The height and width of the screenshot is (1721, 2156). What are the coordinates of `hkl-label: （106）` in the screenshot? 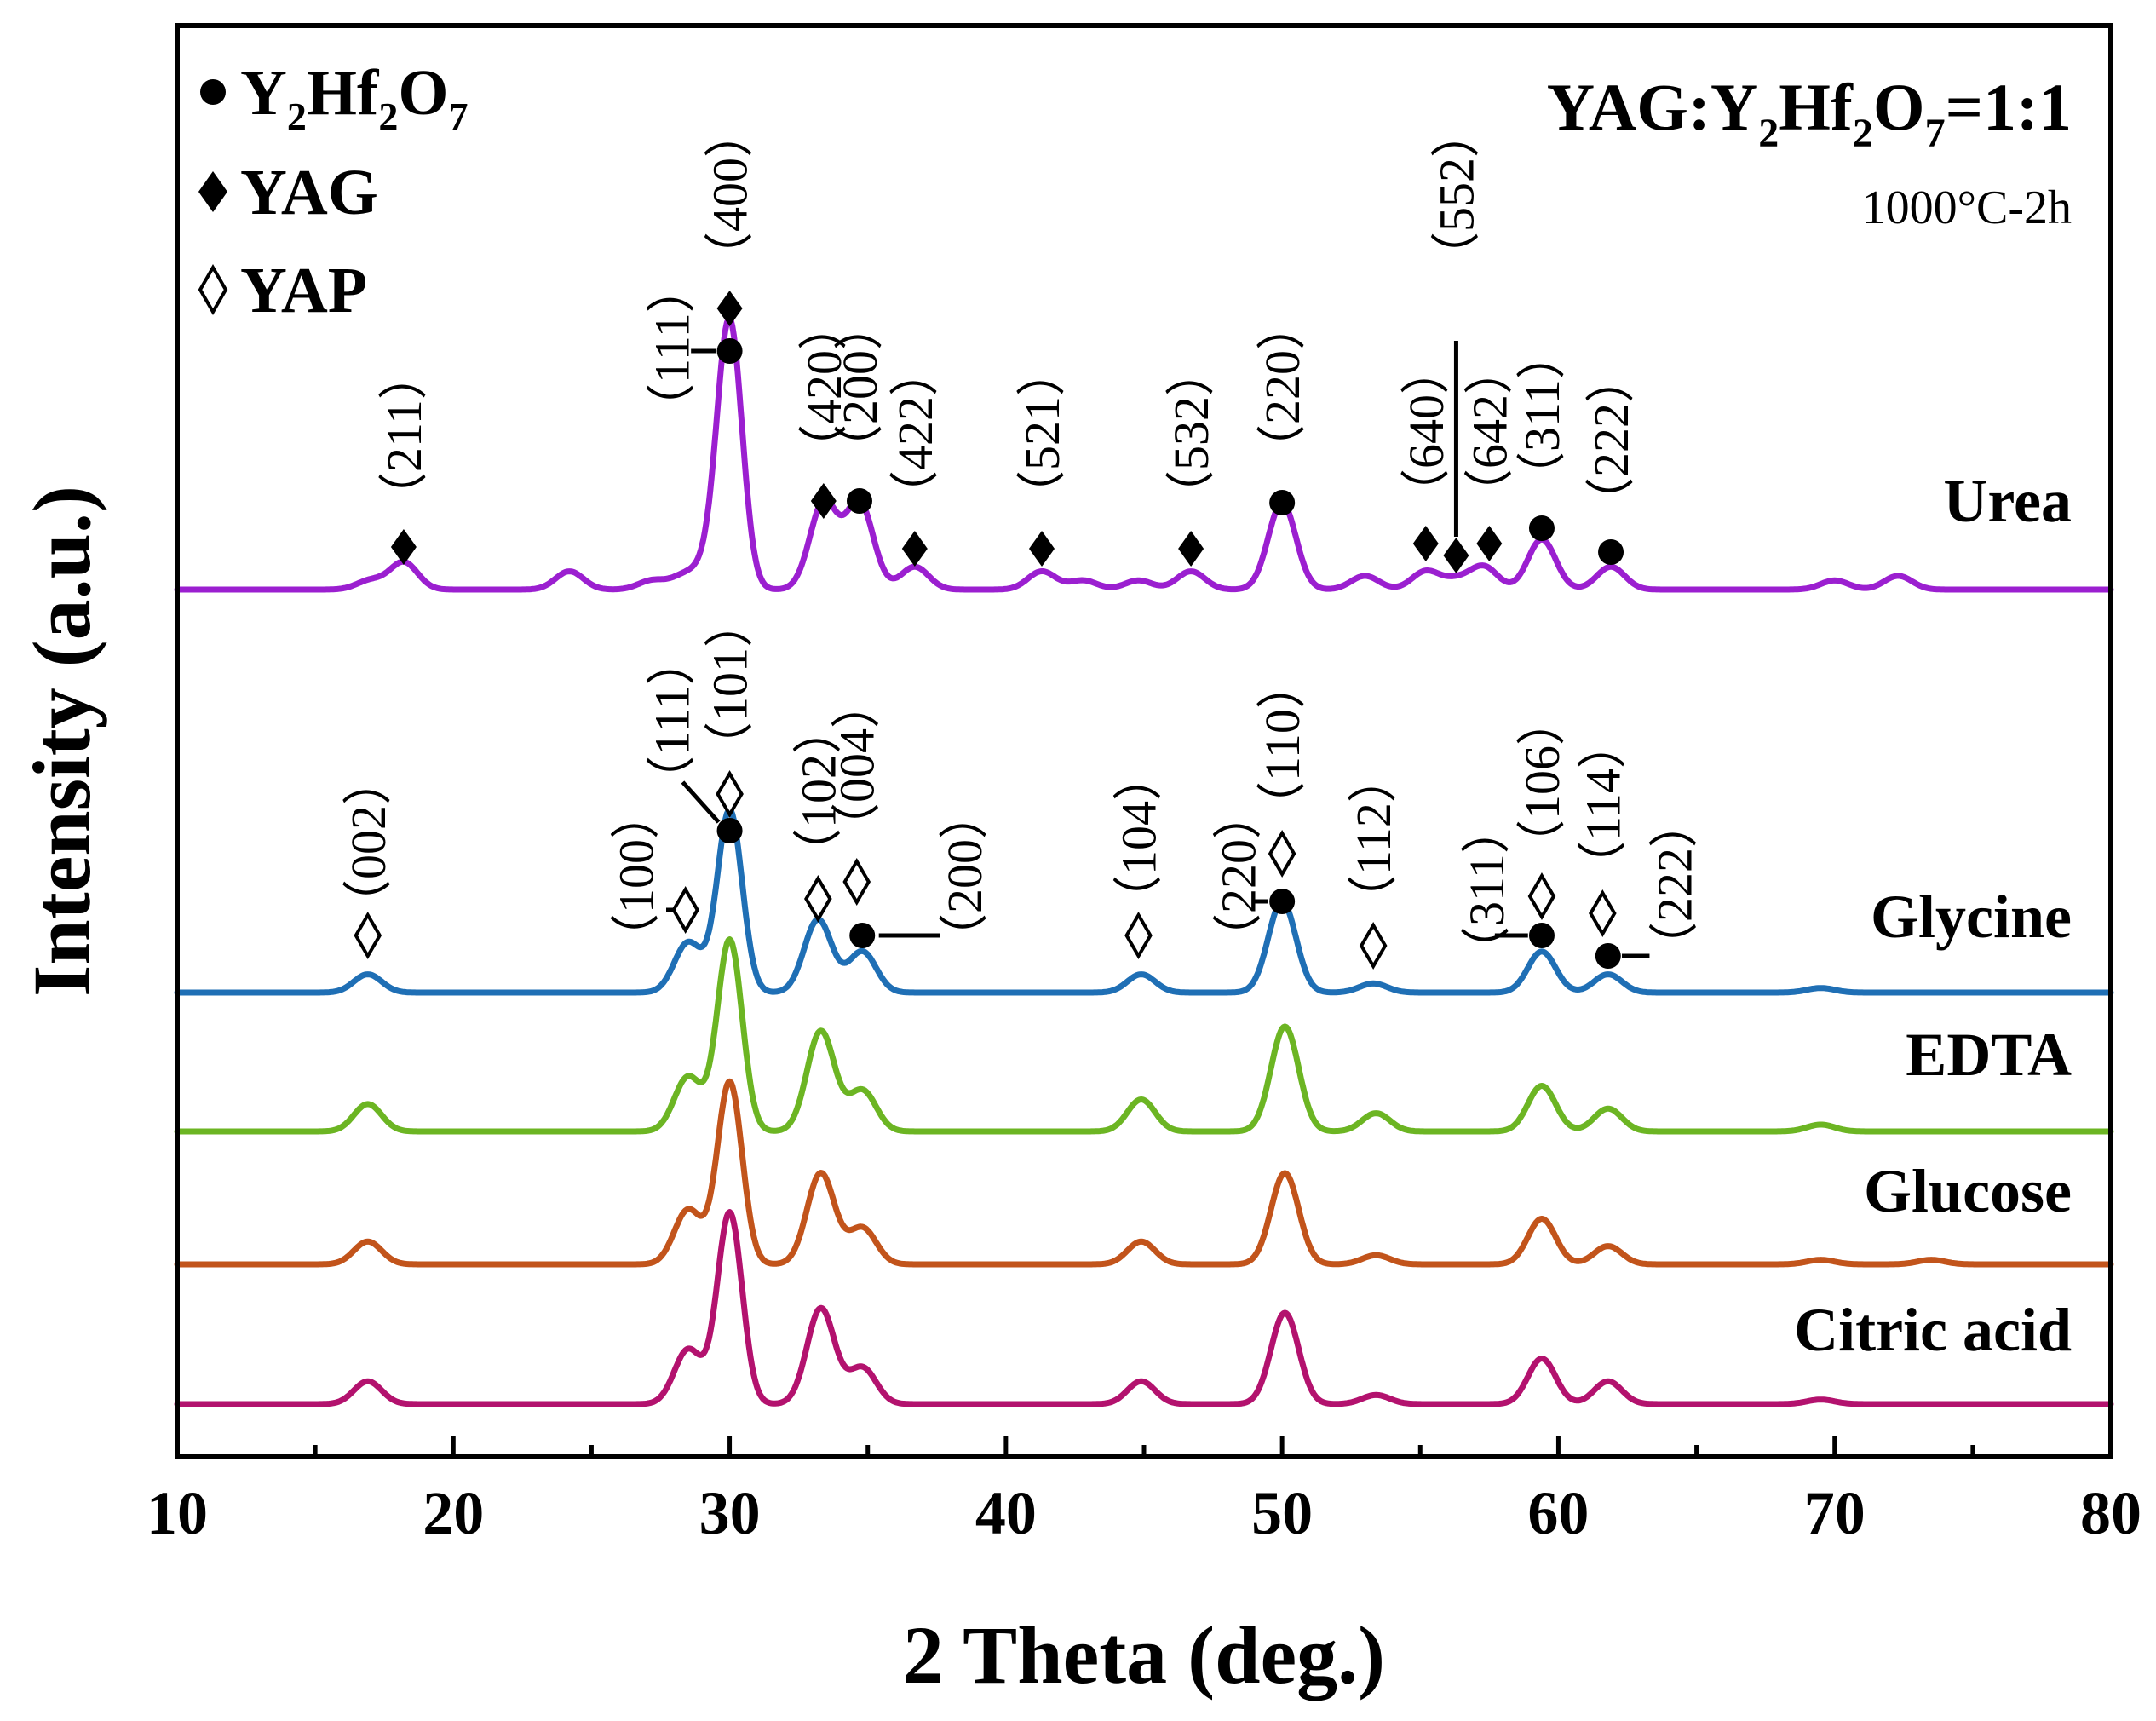 It's located at (1542, 782).